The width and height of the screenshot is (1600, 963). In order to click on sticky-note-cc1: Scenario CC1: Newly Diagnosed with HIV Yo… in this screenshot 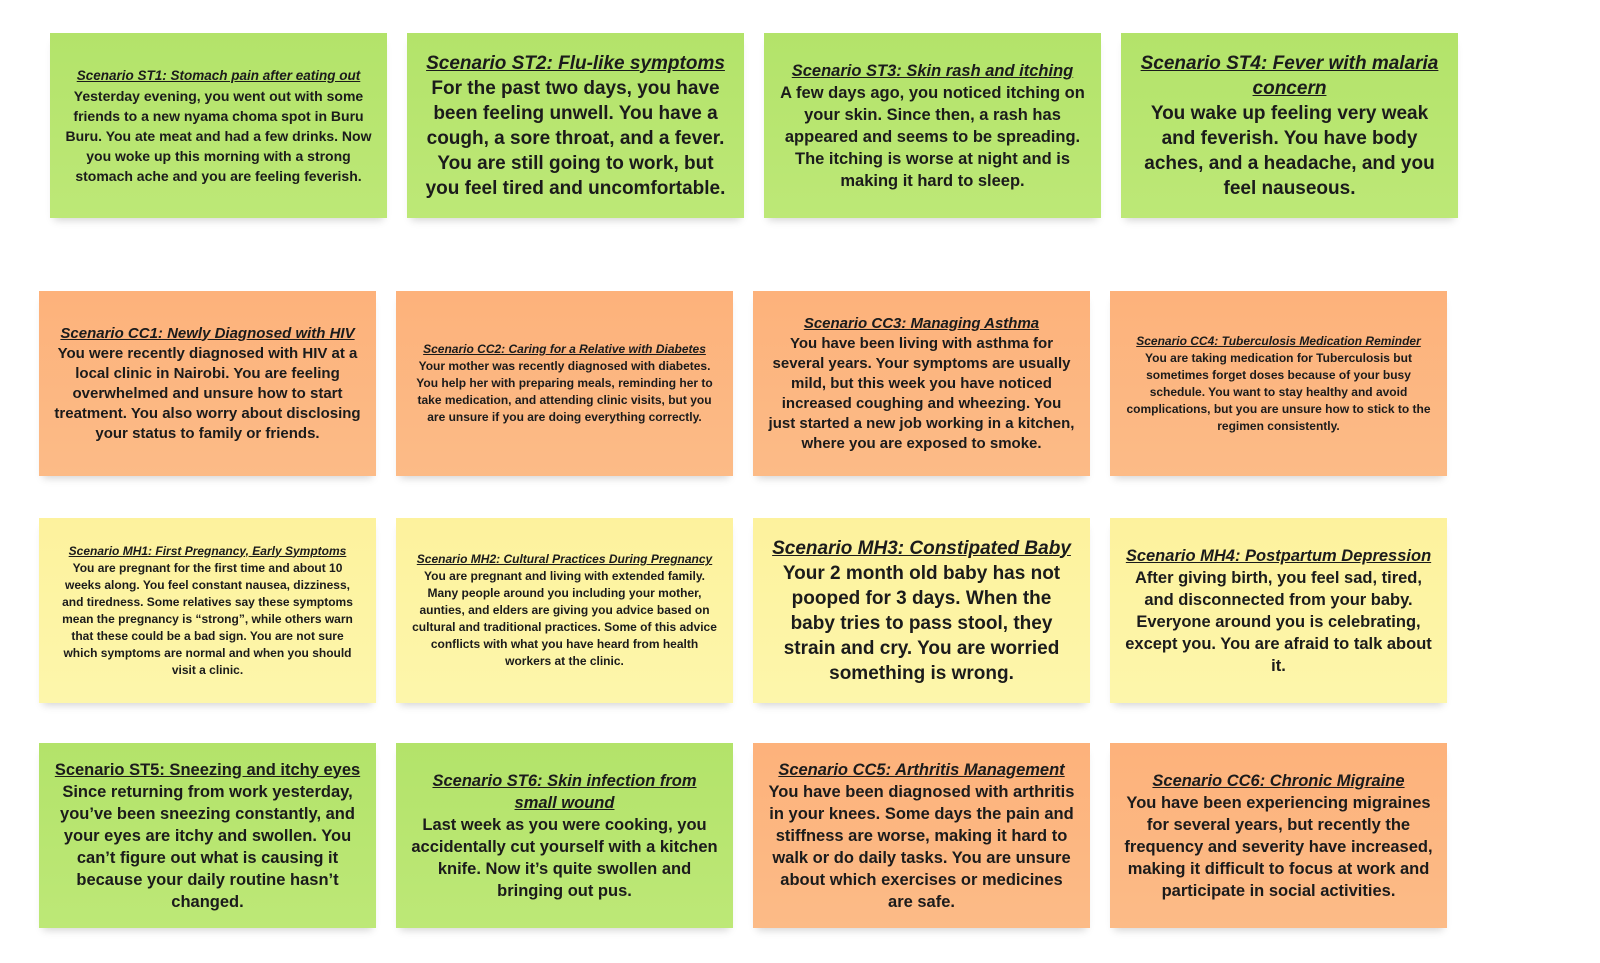, I will do `click(207, 383)`.